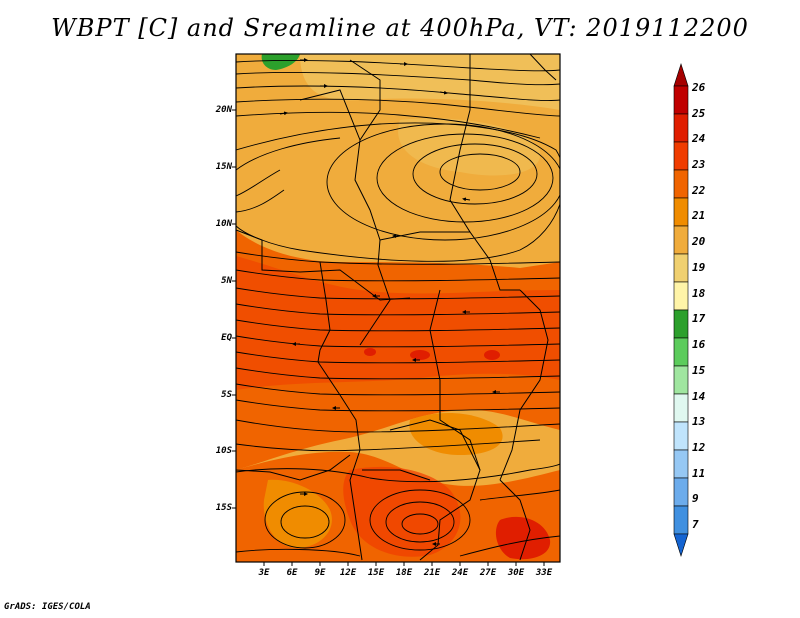 The height and width of the screenshot is (618, 800). Describe the element at coordinates (699, 396) in the screenshot. I see `colorbar-label: 14` at that location.